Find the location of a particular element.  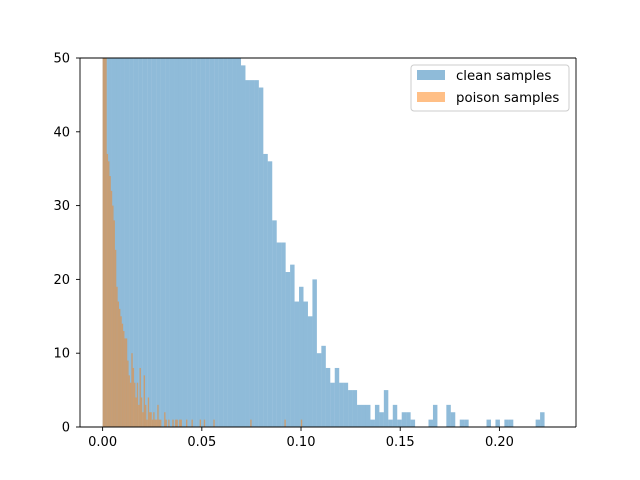

legend-box is located at coordinates (490, 88).